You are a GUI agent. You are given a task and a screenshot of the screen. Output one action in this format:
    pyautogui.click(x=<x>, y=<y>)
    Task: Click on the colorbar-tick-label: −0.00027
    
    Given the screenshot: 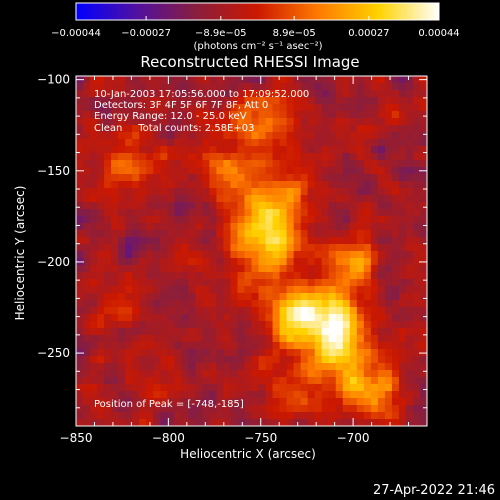 What is the action you would take?
    pyautogui.click(x=146, y=33)
    